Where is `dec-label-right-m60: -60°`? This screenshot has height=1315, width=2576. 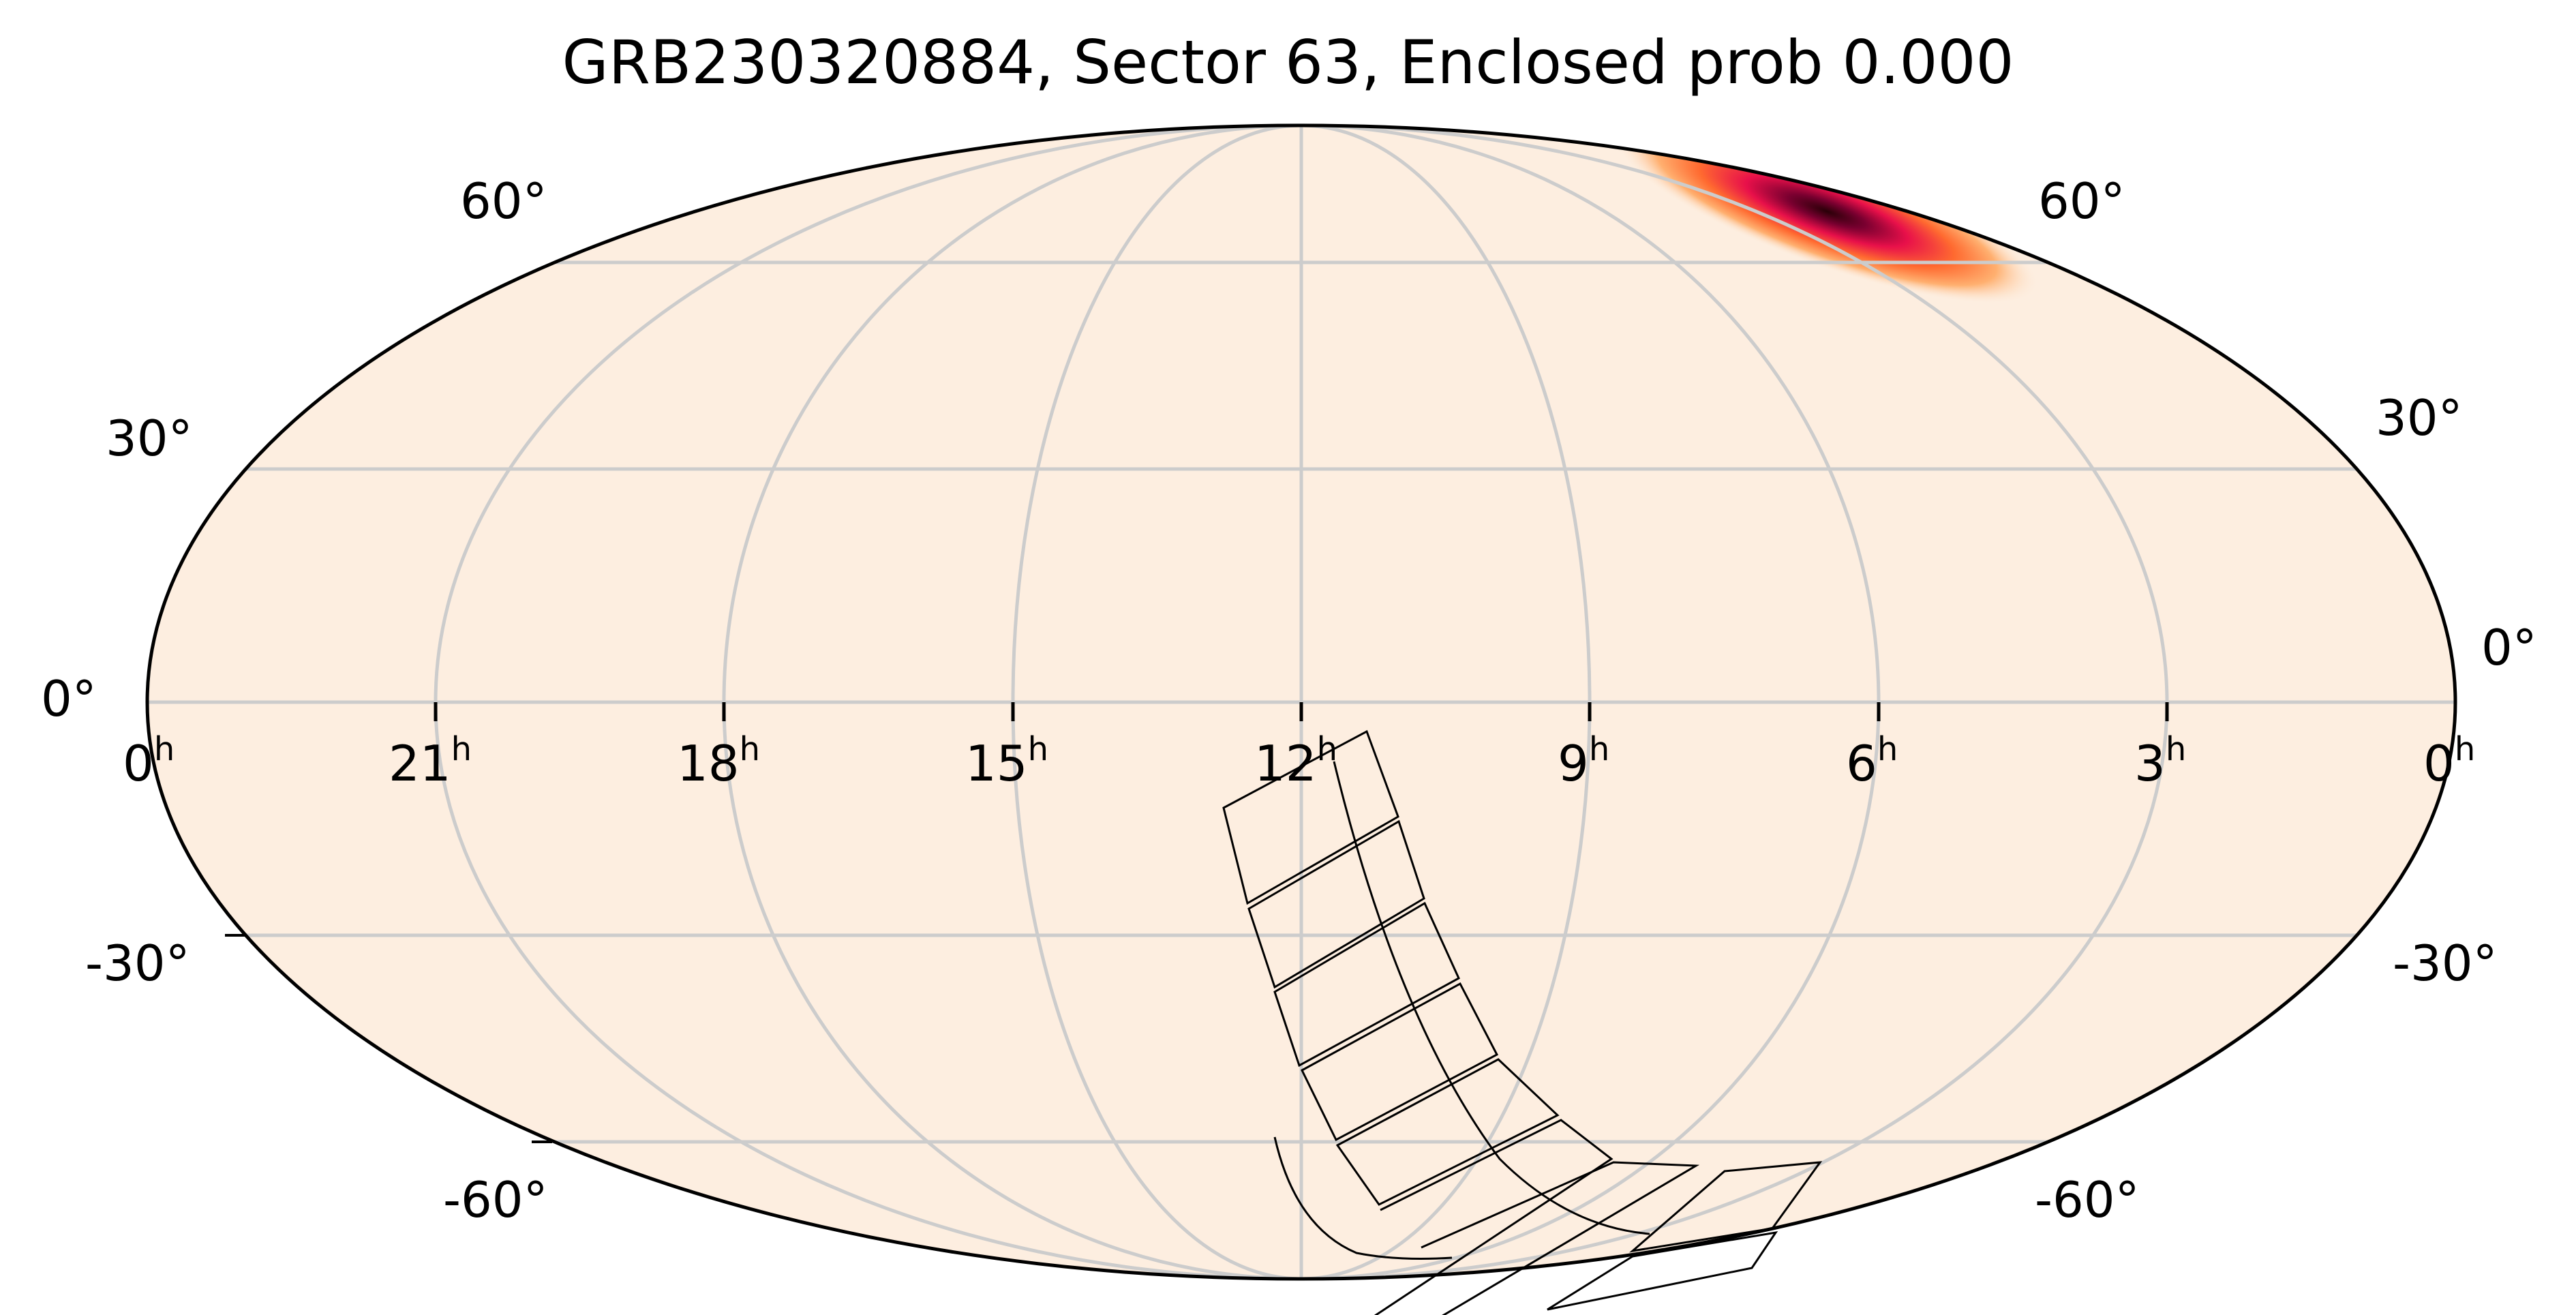
dec-label-right-m60: -60° is located at coordinates (2087, 1199).